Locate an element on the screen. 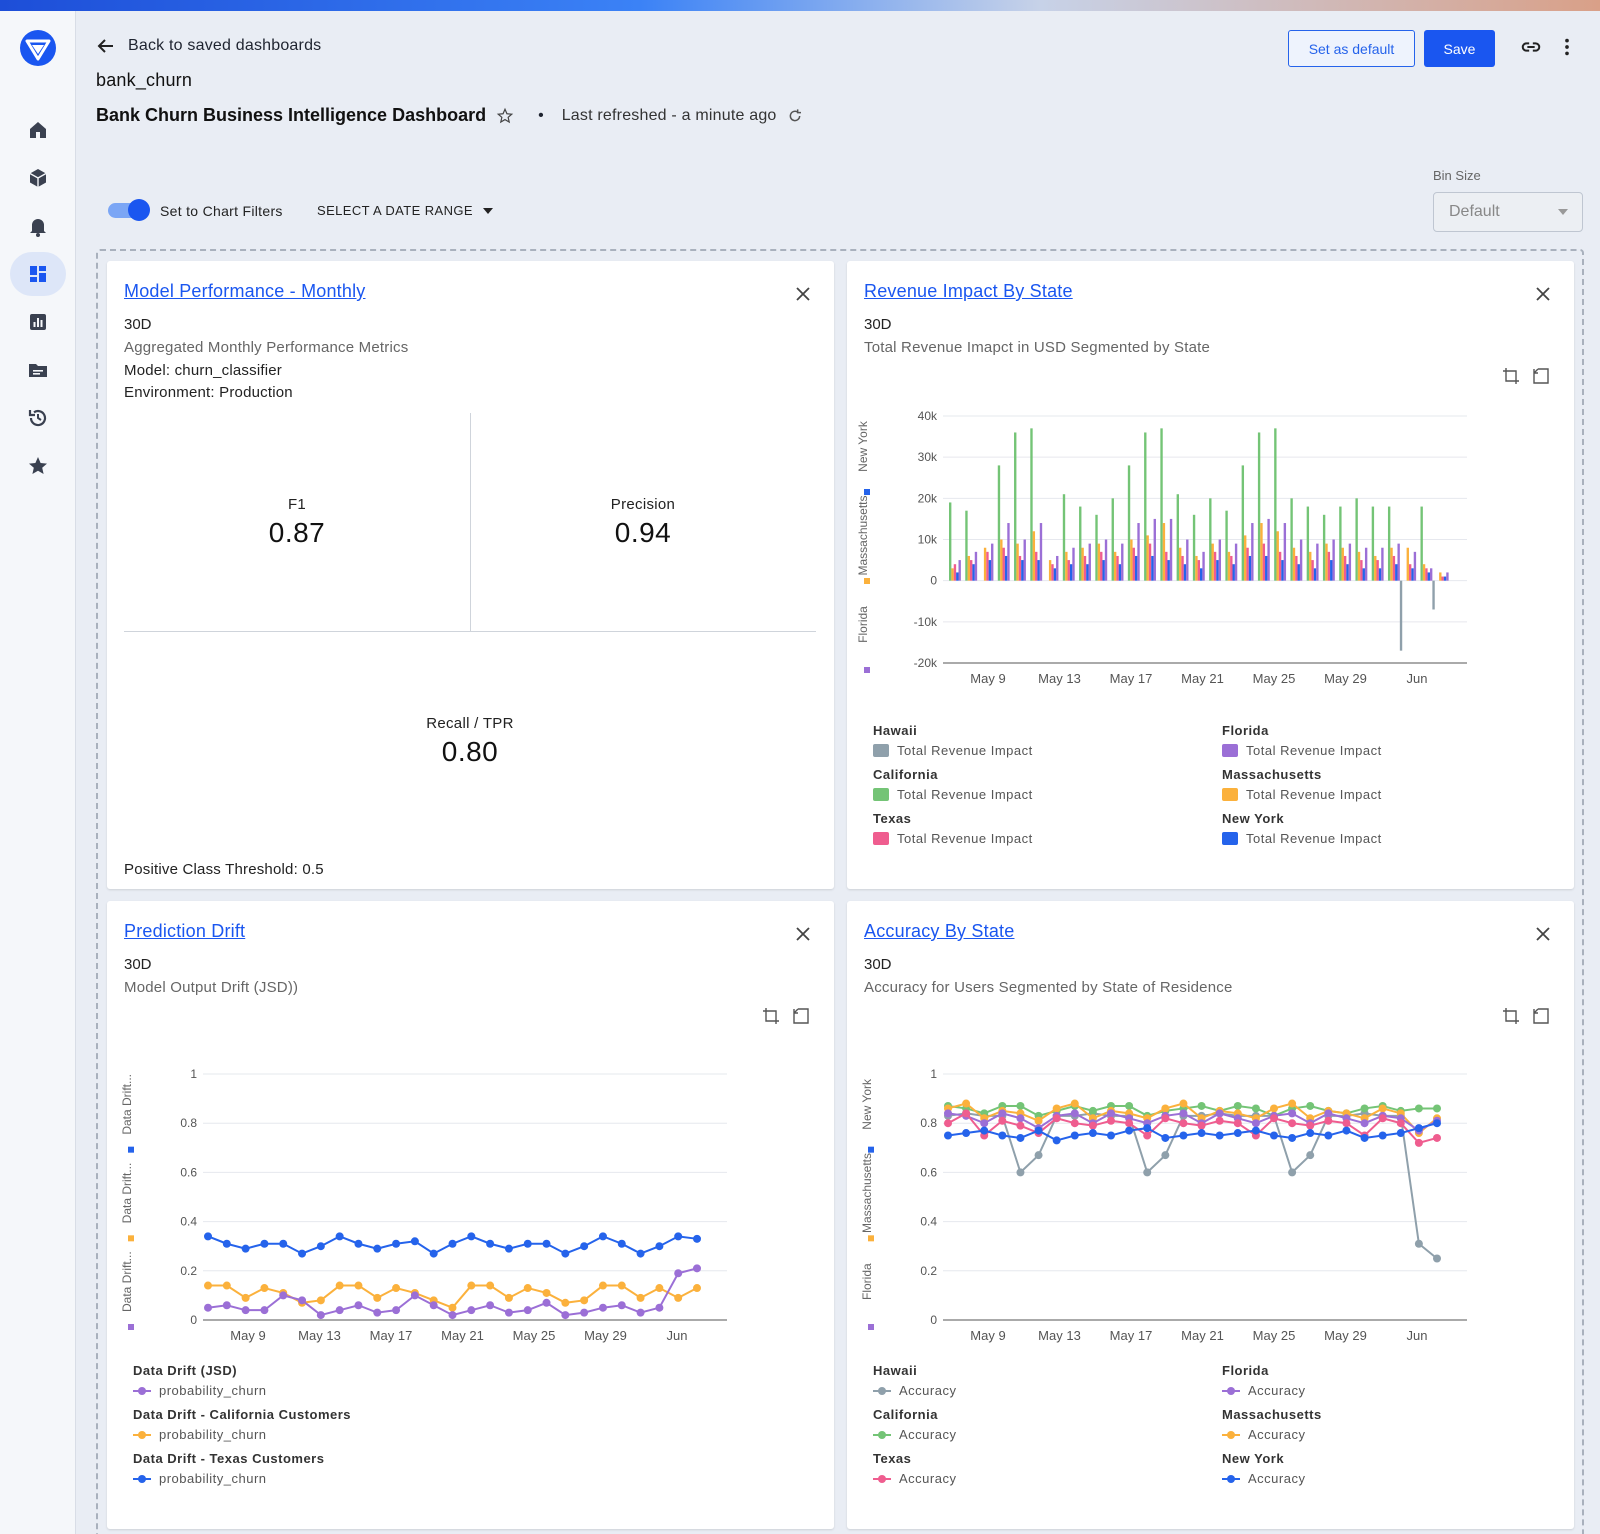  legend-group: Hawaii is located at coordinates (895, 730).